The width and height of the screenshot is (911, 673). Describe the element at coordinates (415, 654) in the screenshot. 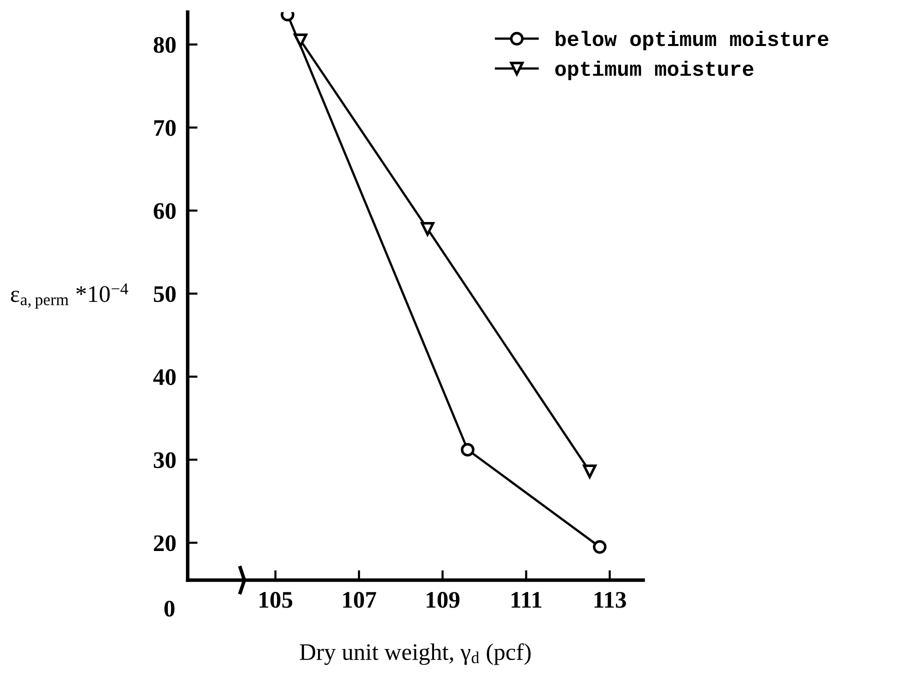

I see `x-axis-title: Dry unit weight, γ$_{d}$ (pcf)` at that location.